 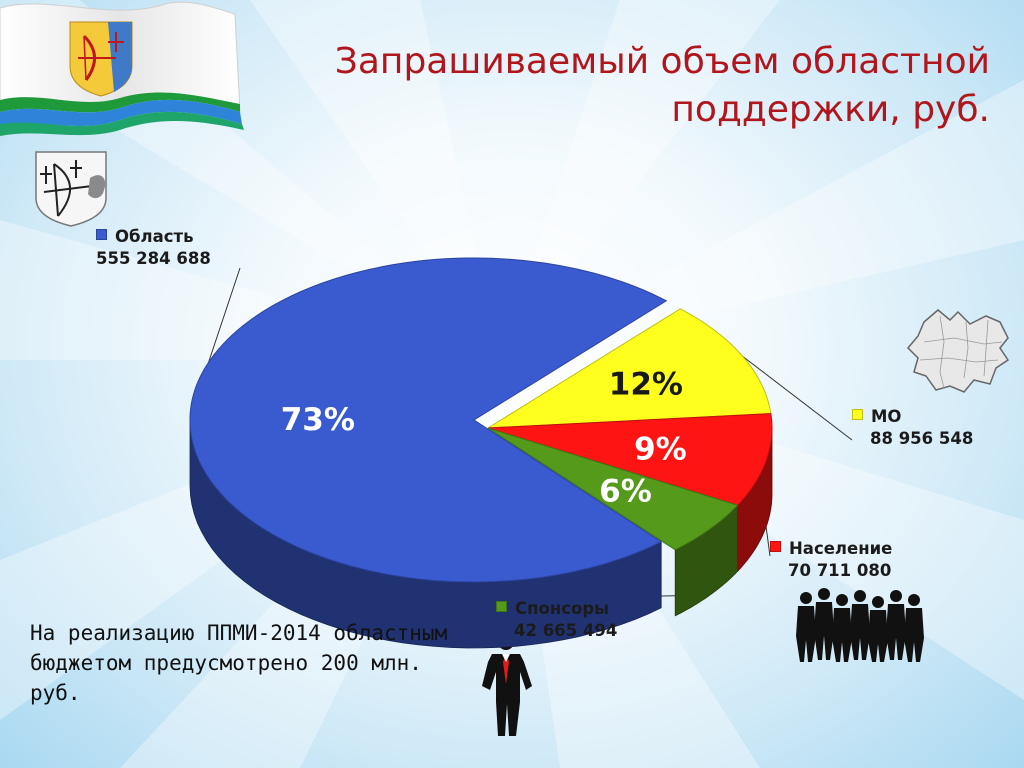 I want to click on label-naselenie: Население 70 711 080, so click(x=831, y=560).